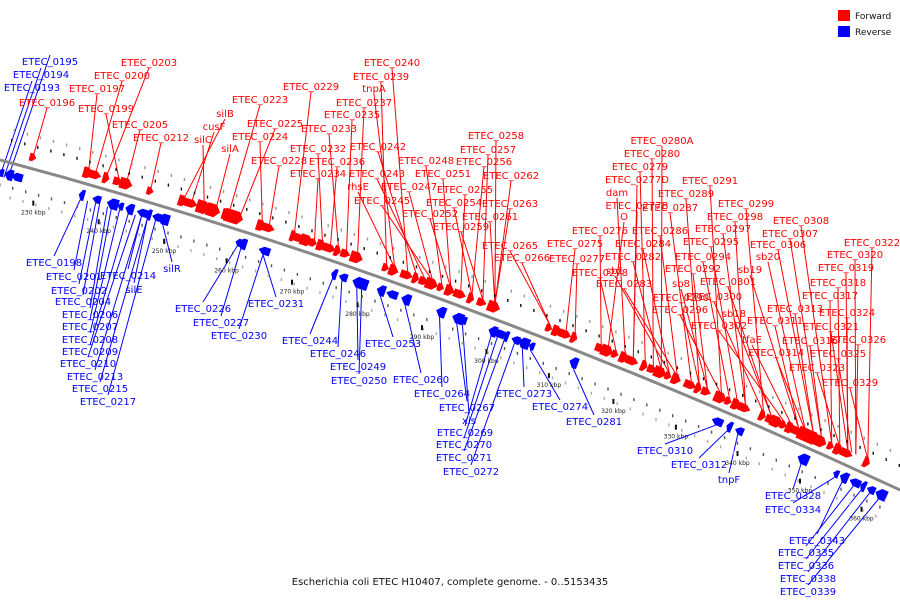  What do you see at coordinates (276, 304) in the screenshot?
I see `reverse-gene-label: ETEC_0231` at bounding box center [276, 304].